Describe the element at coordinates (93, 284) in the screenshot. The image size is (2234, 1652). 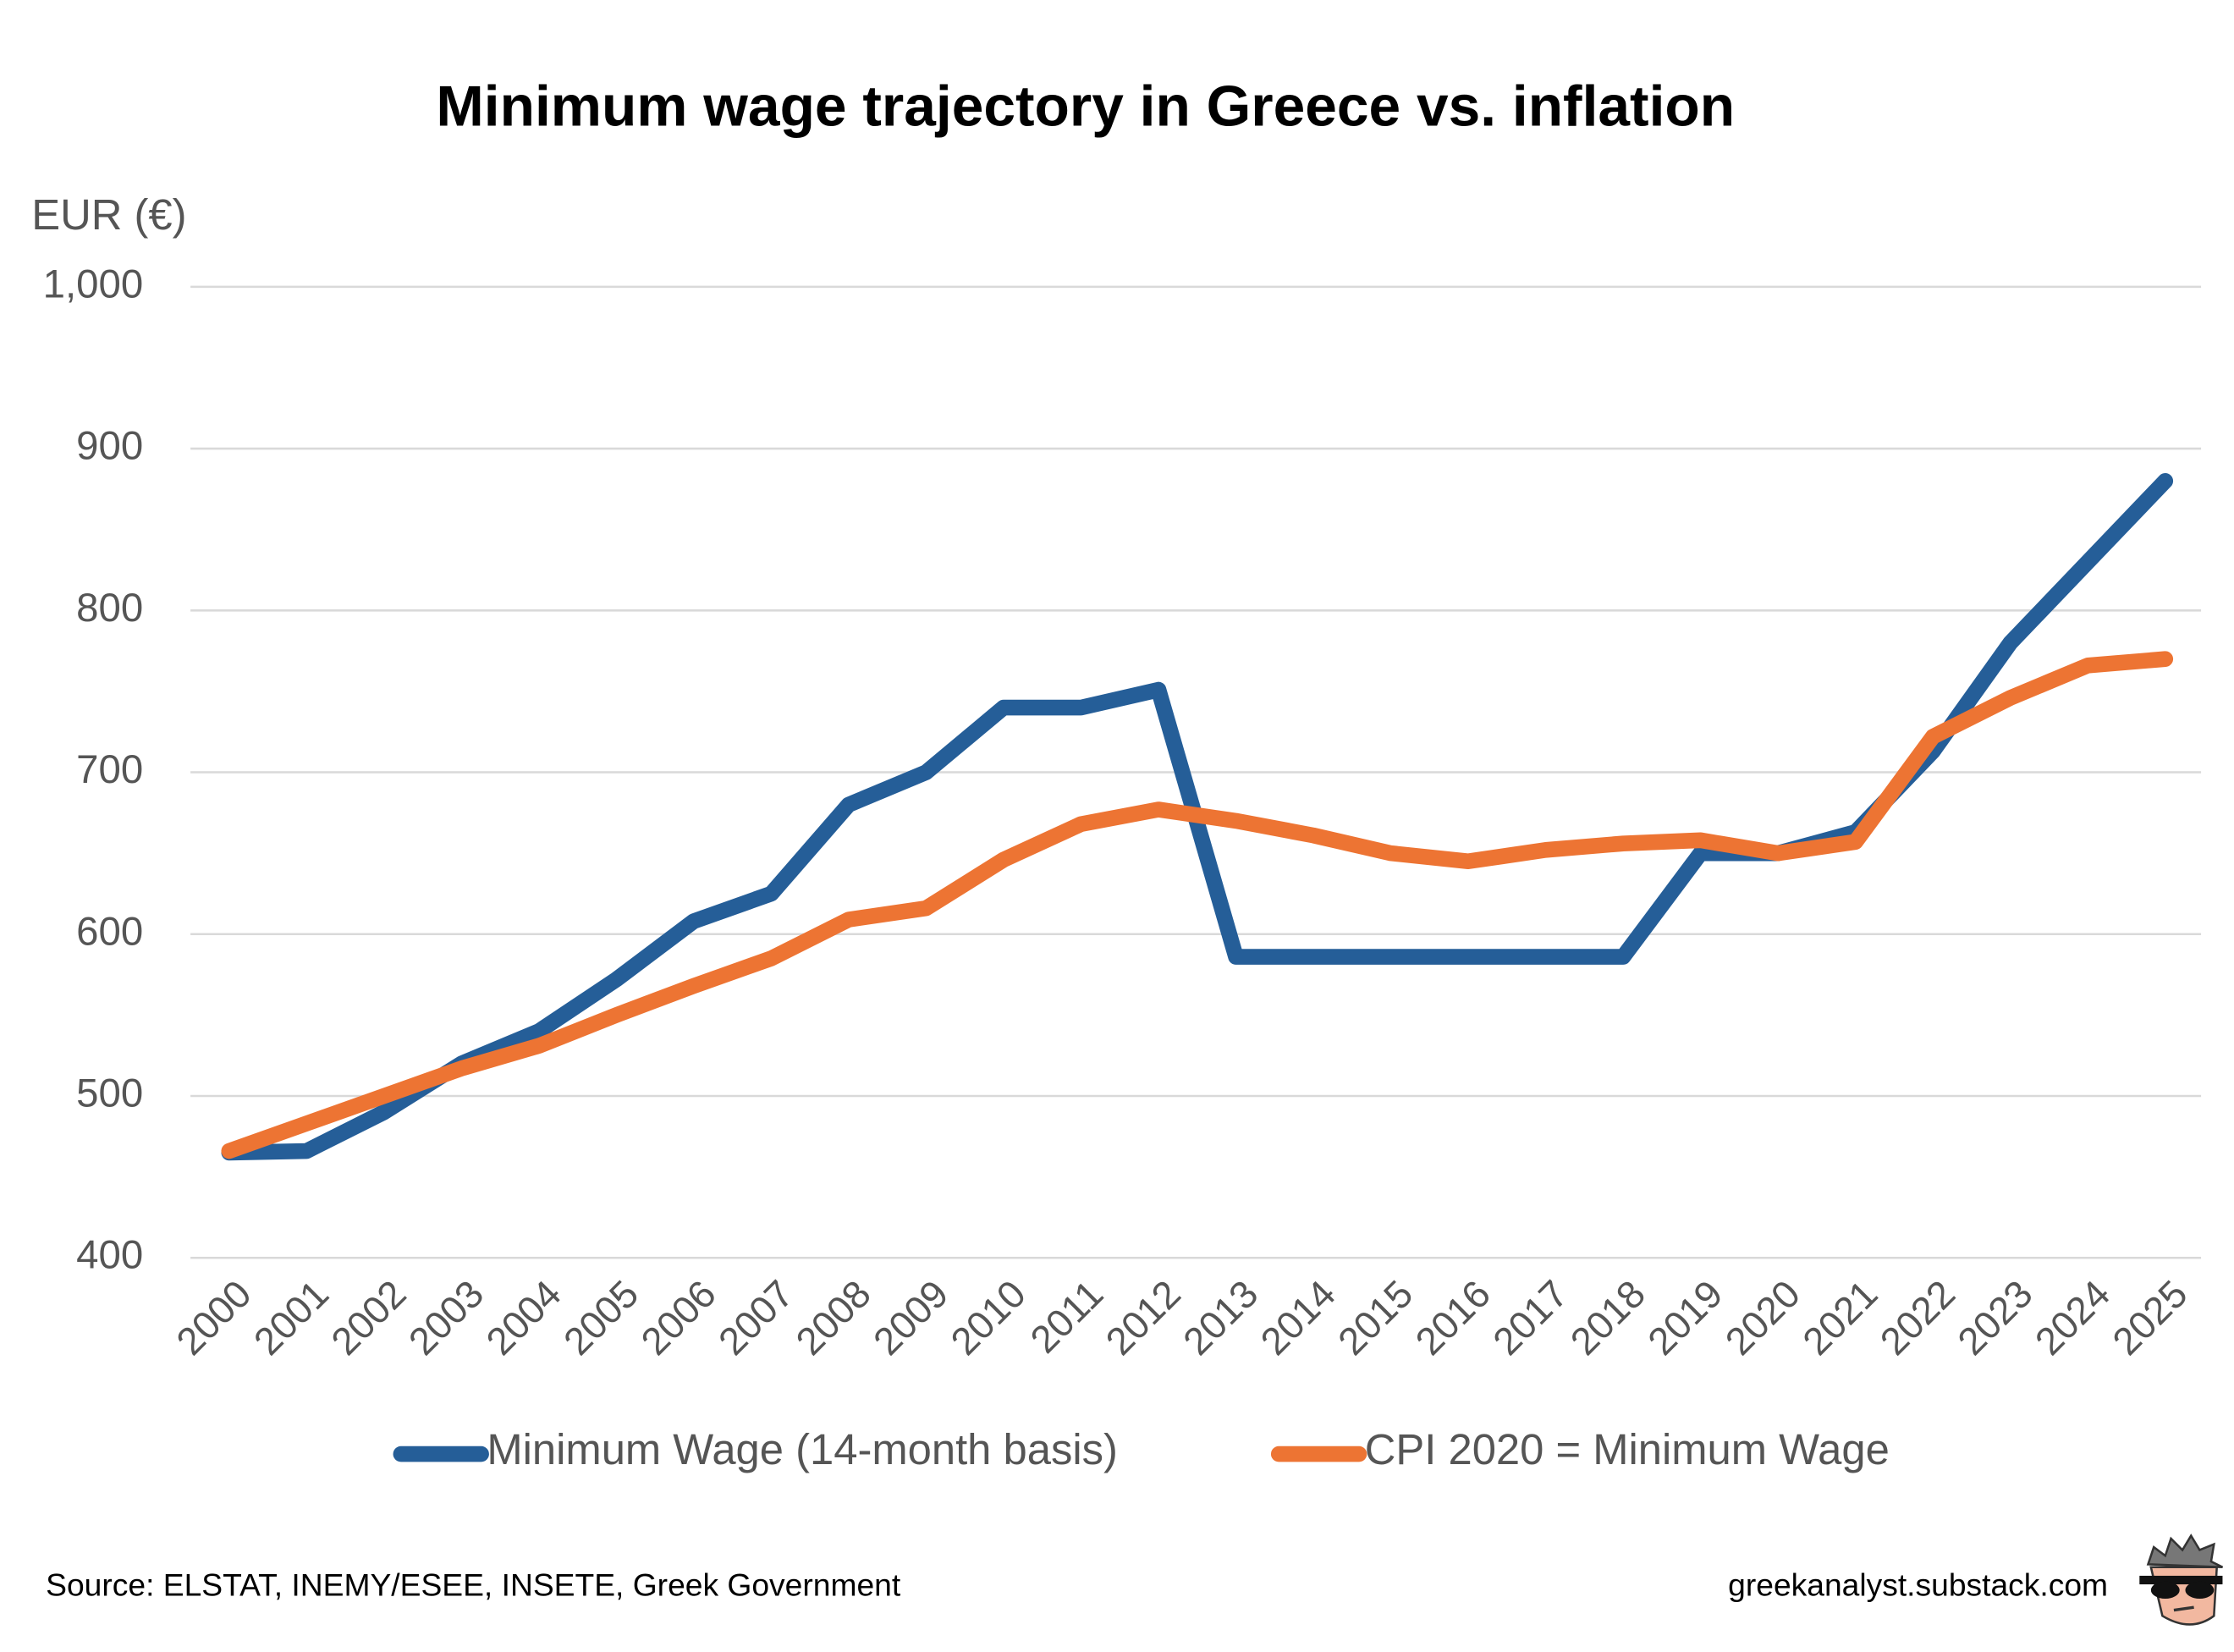
I see `y-tick-label: 1,000` at that location.